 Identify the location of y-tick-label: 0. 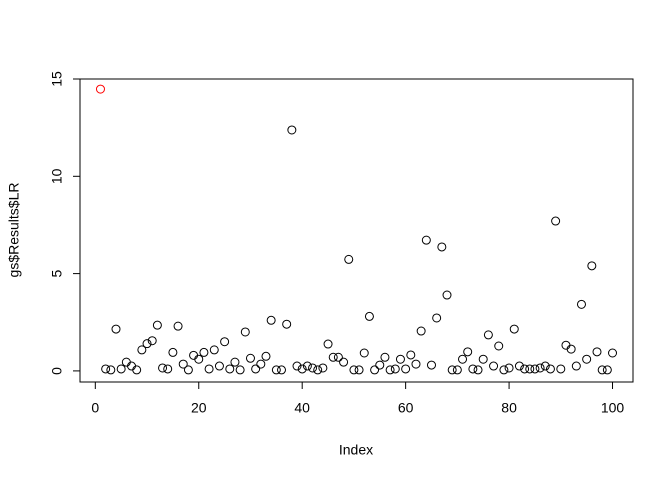
(57, 371).